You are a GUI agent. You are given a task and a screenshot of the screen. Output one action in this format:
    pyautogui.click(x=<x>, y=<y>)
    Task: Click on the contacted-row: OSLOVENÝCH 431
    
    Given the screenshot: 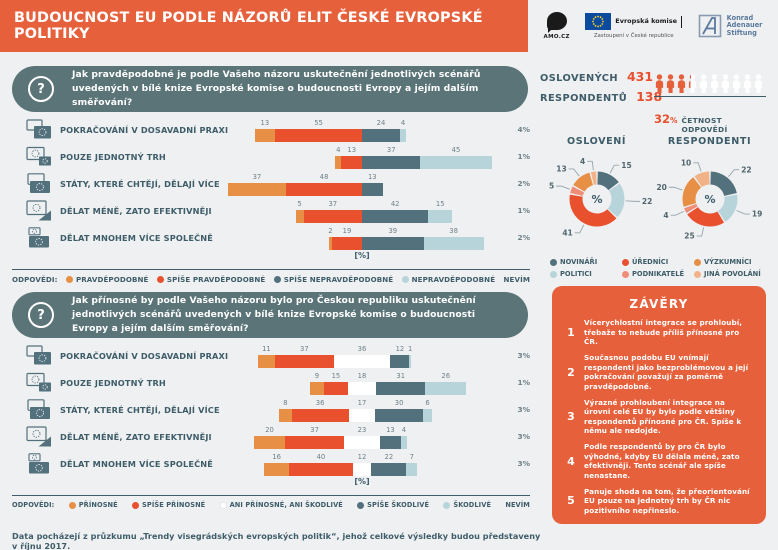 What is the action you would take?
    pyautogui.click(x=653, y=76)
    